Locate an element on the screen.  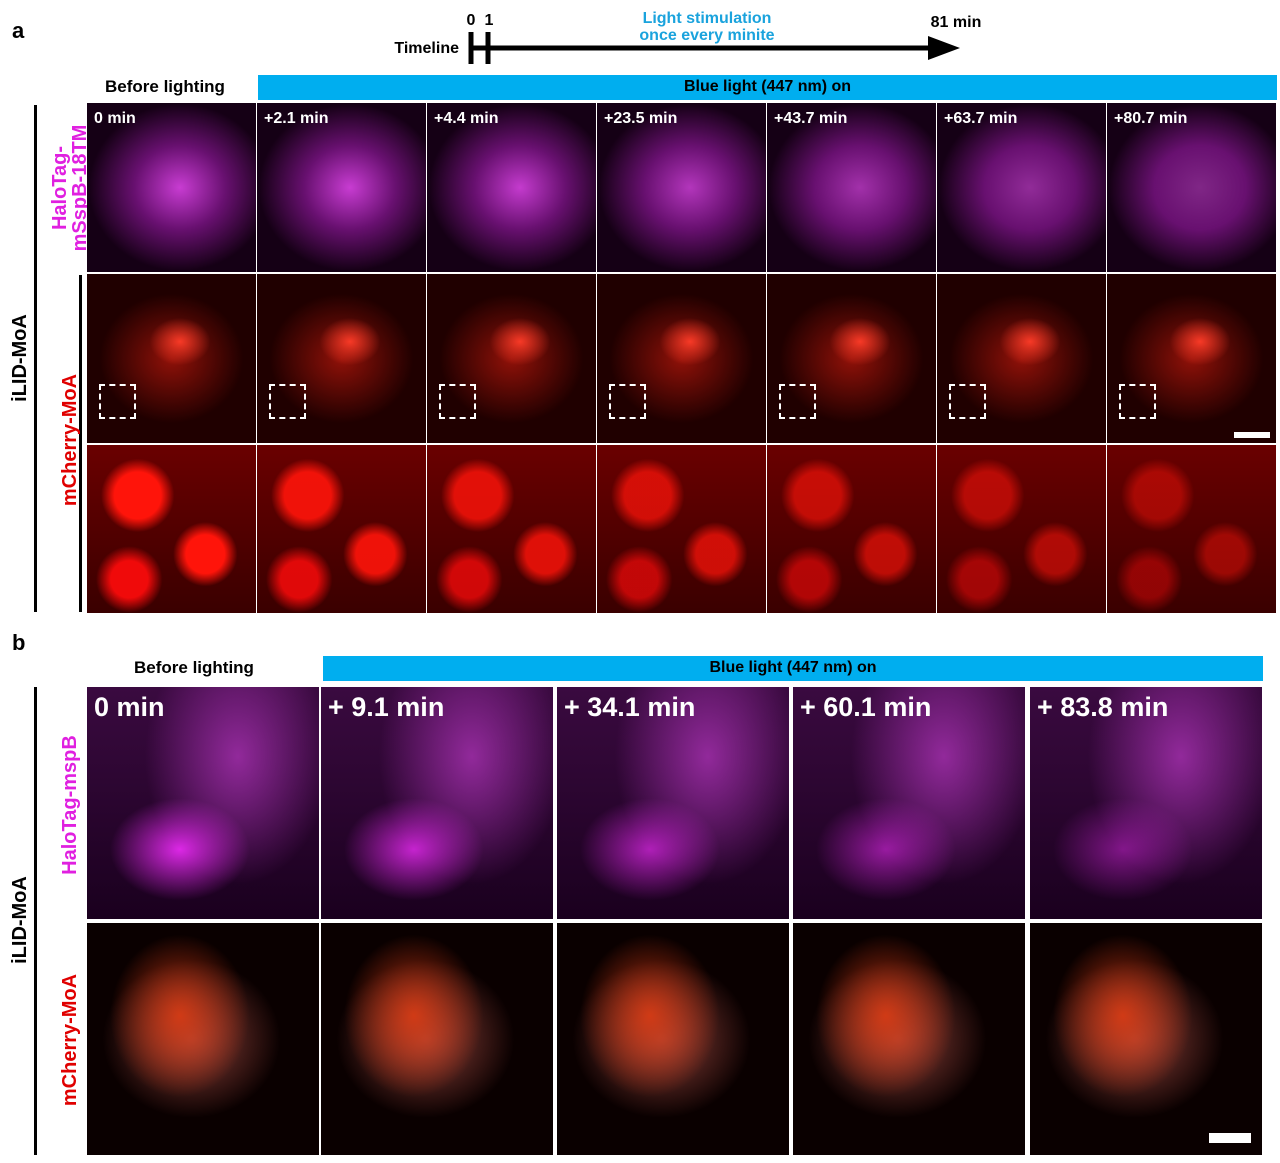
row-label-line: HaloTag- is located at coordinates (60, 188).